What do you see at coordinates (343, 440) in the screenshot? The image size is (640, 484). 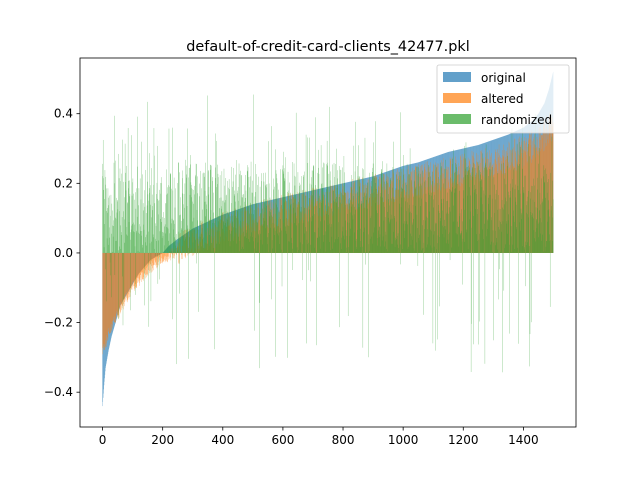 I see `x-tick-label: 800` at bounding box center [343, 440].